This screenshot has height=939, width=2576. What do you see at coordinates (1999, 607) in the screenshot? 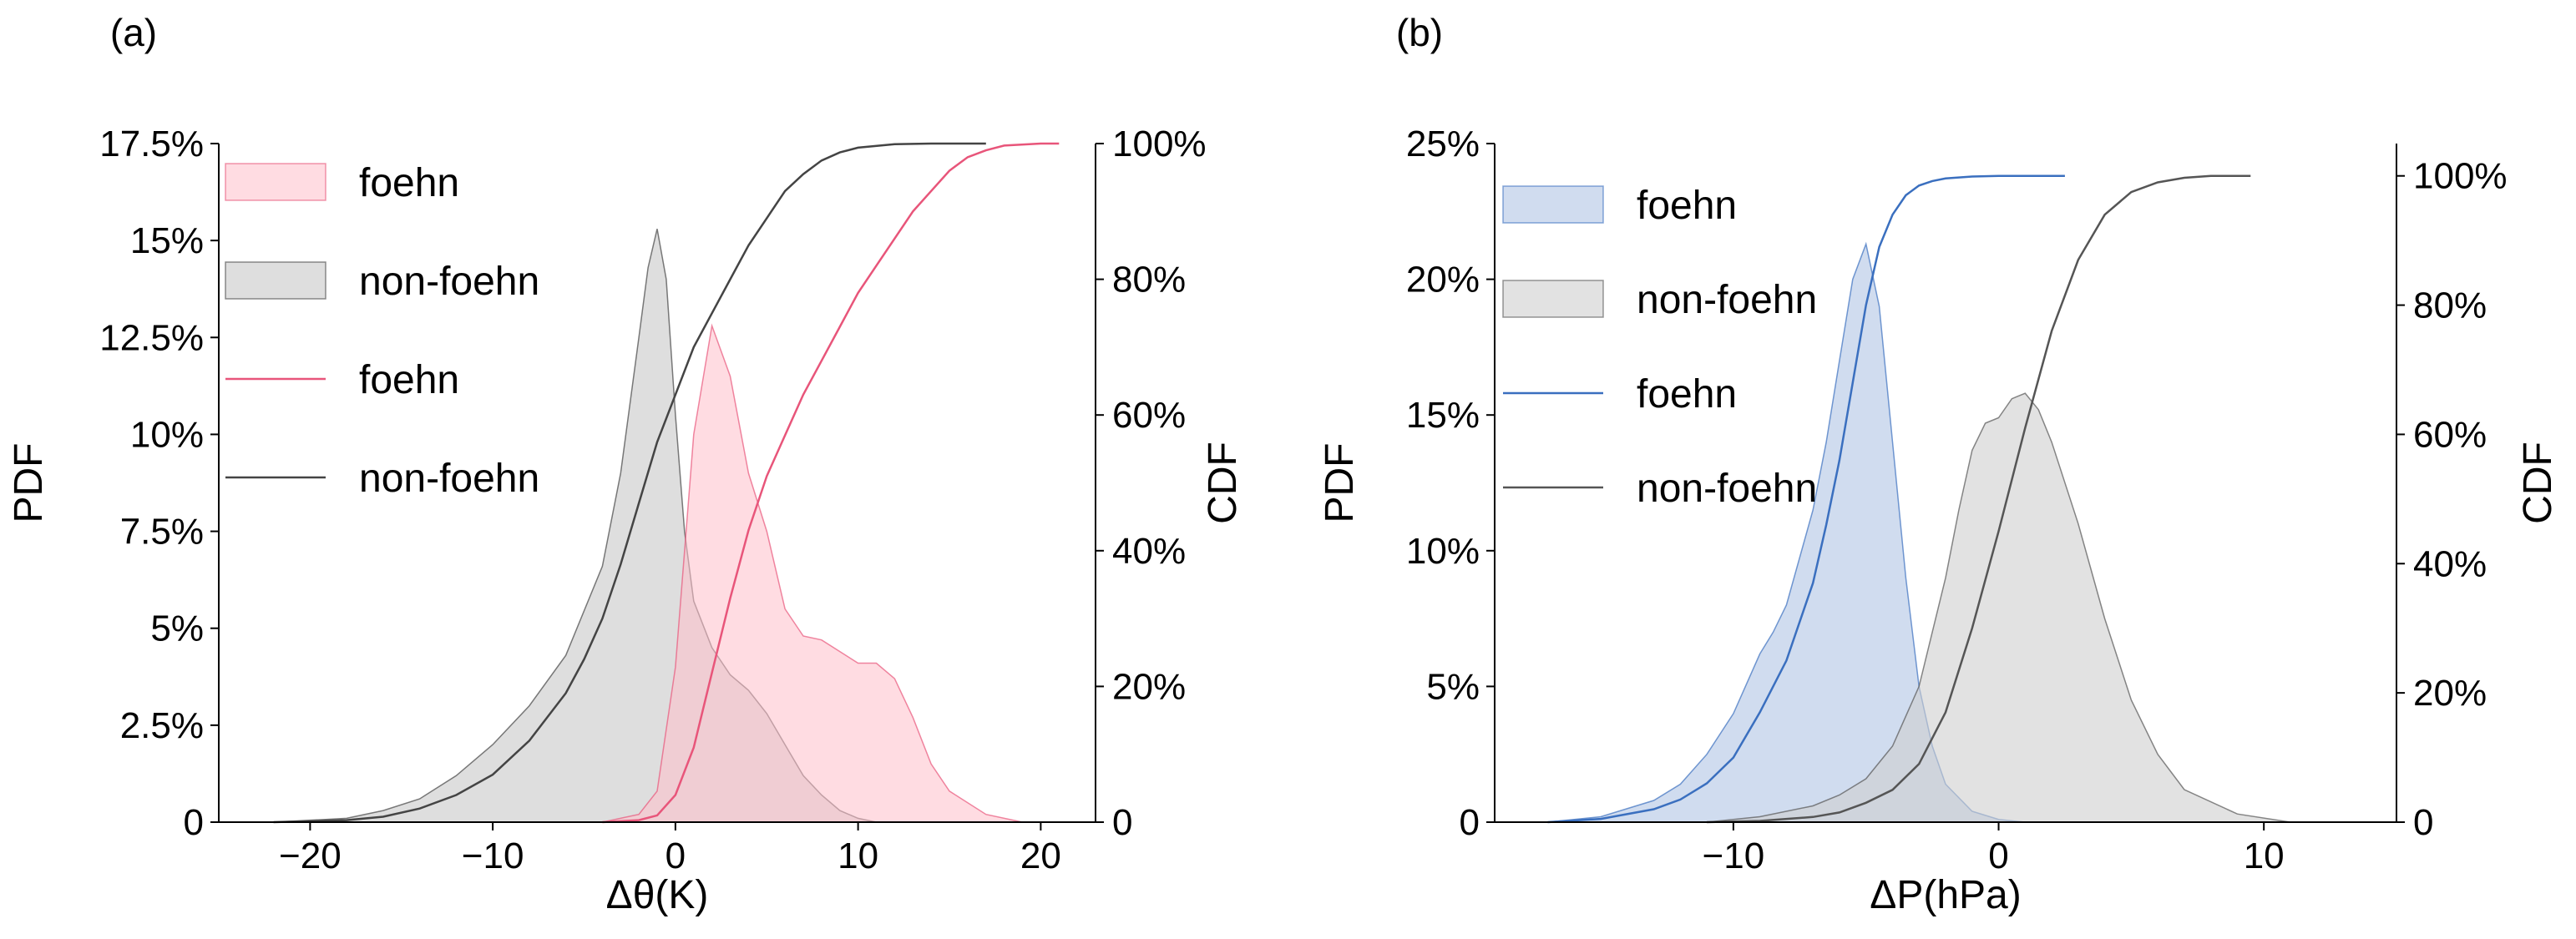
I see `pdf-area-non-foehn` at bounding box center [1999, 607].